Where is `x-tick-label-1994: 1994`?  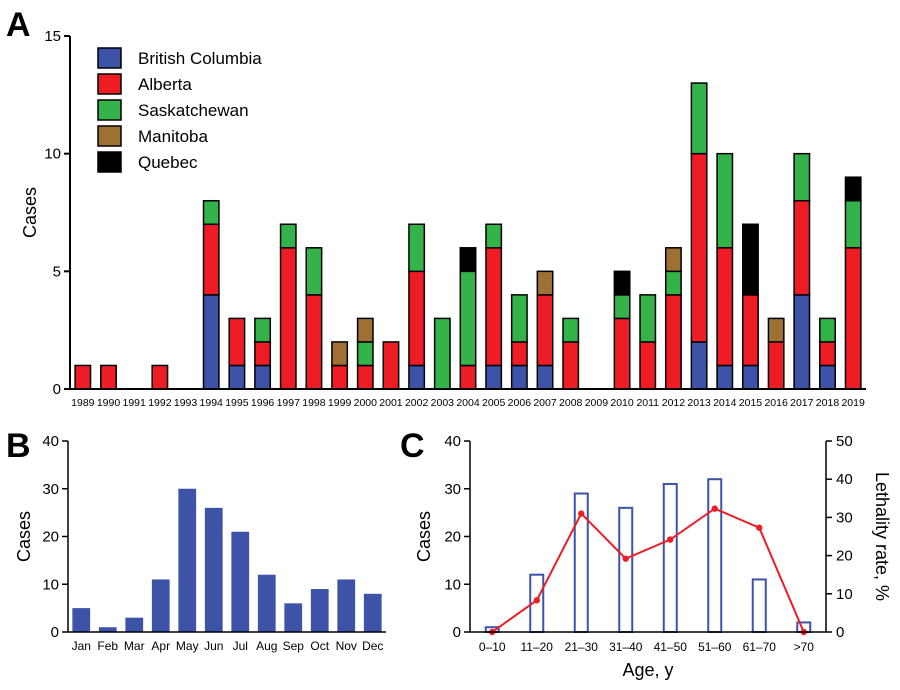
x-tick-label-1994: 1994 is located at coordinates (212, 403).